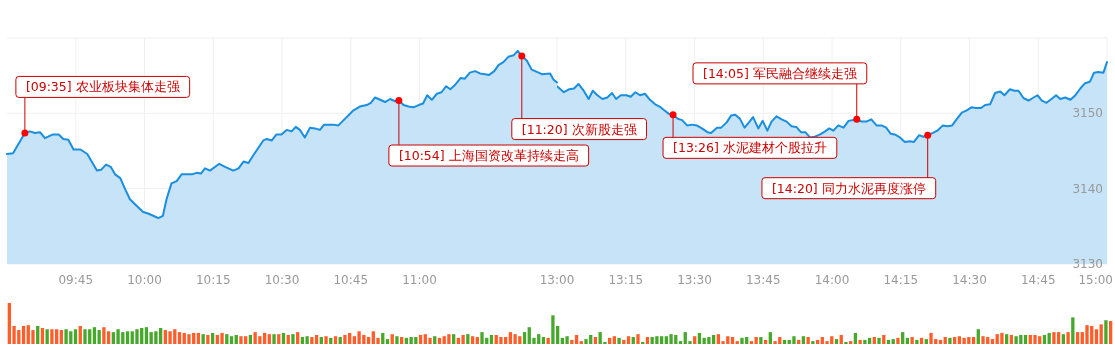  What do you see at coordinates (351, 280) in the screenshot?
I see `x-tick-label: 10:45` at bounding box center [351, 280].